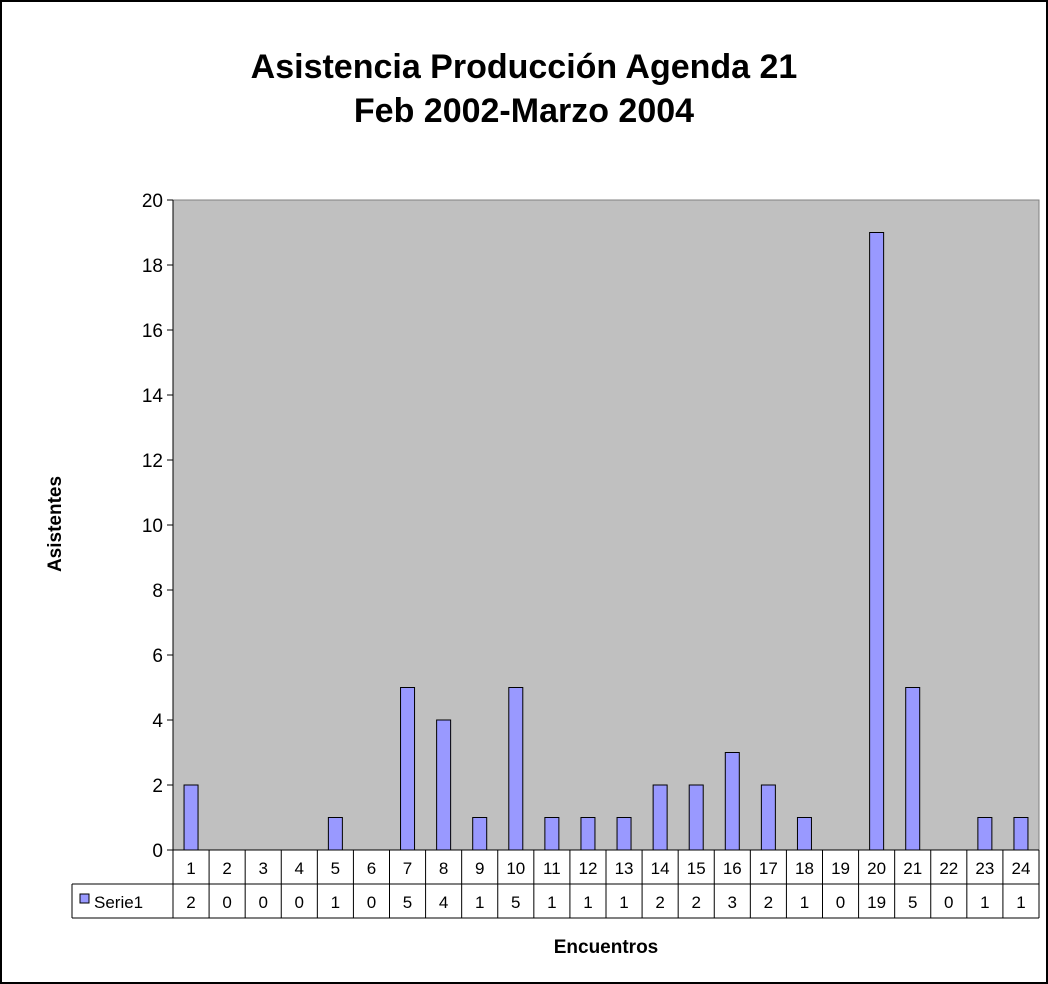  I want to click on x-tick-label: 2, so click(226, 868).